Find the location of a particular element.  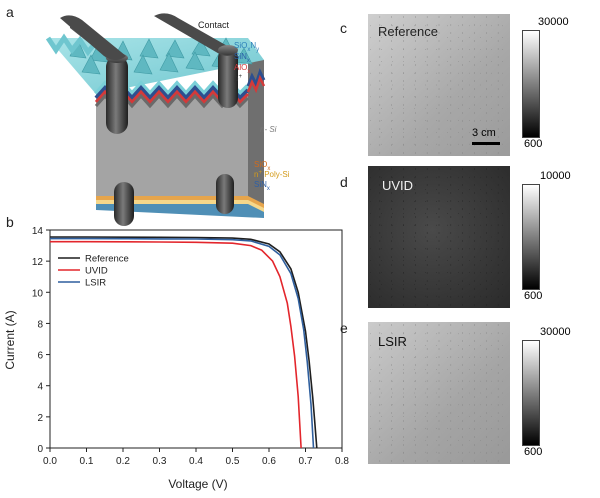

colorbar-max-reference: 30000 is located at coordinates (553, 22).